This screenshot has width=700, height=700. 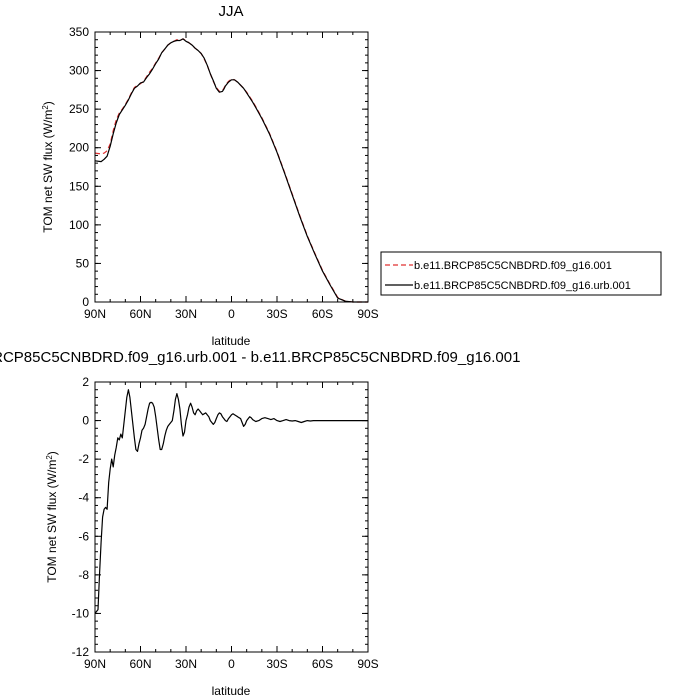 I want to click on bottom-x-tick-label: 0, so click(x=231, y=664).